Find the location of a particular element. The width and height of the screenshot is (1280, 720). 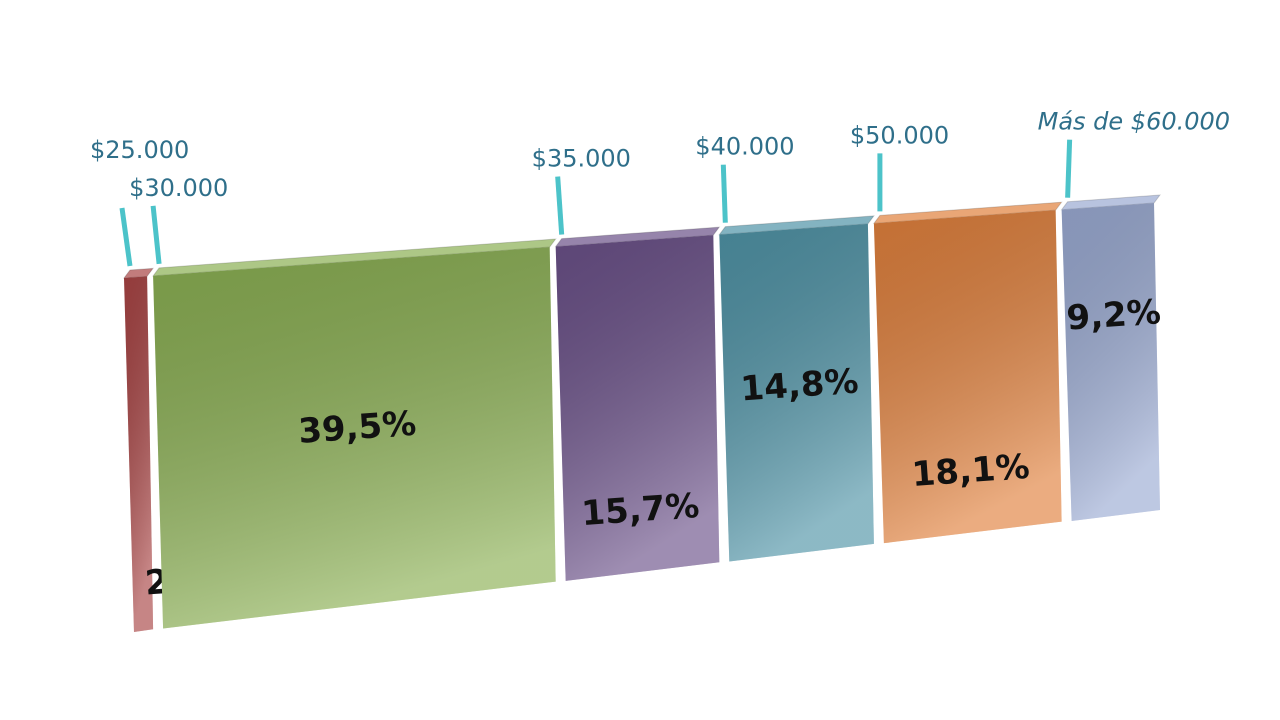

bar-top is located at coordinates (138, 273).